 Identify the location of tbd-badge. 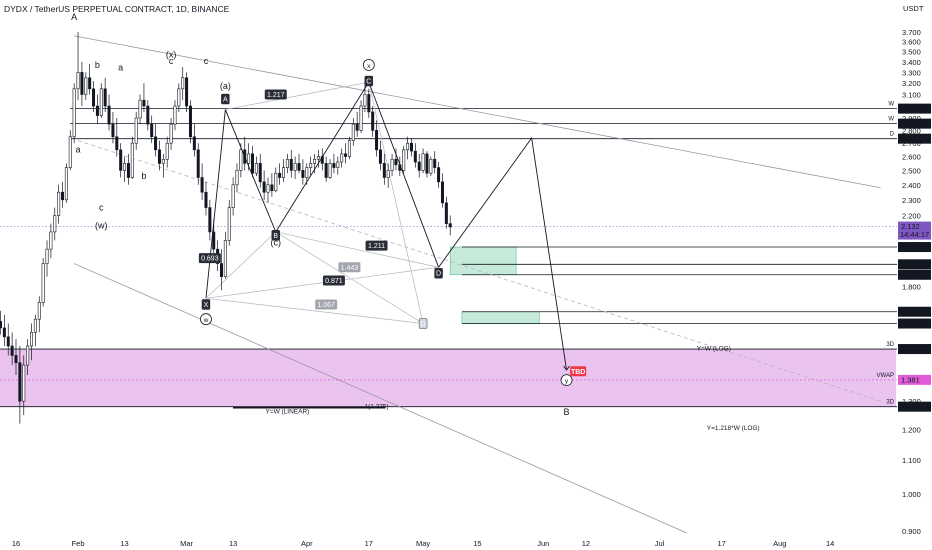
(578, 371).